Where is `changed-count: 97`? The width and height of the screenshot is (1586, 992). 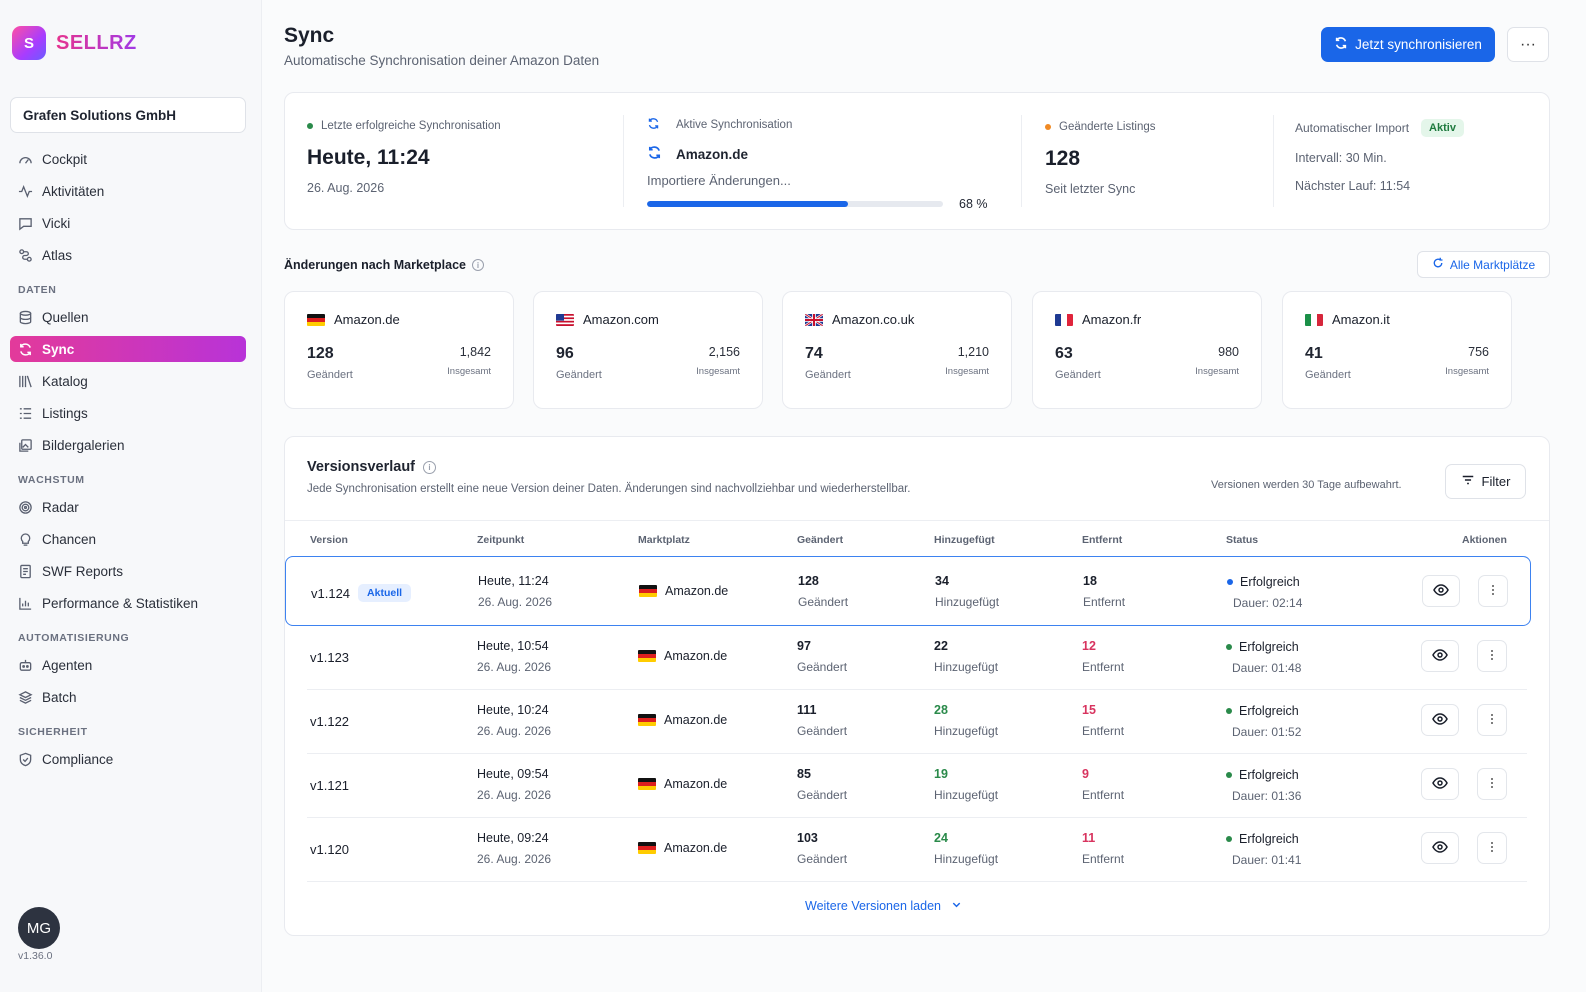
changed-count: 97 is located at coordinates (804, 646).